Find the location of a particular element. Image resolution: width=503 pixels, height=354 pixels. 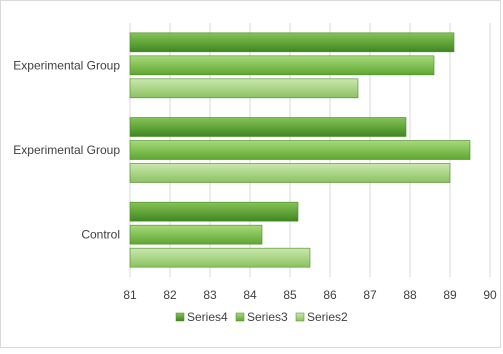

bar-series2-cat1 is located at coordinates (290, 173).